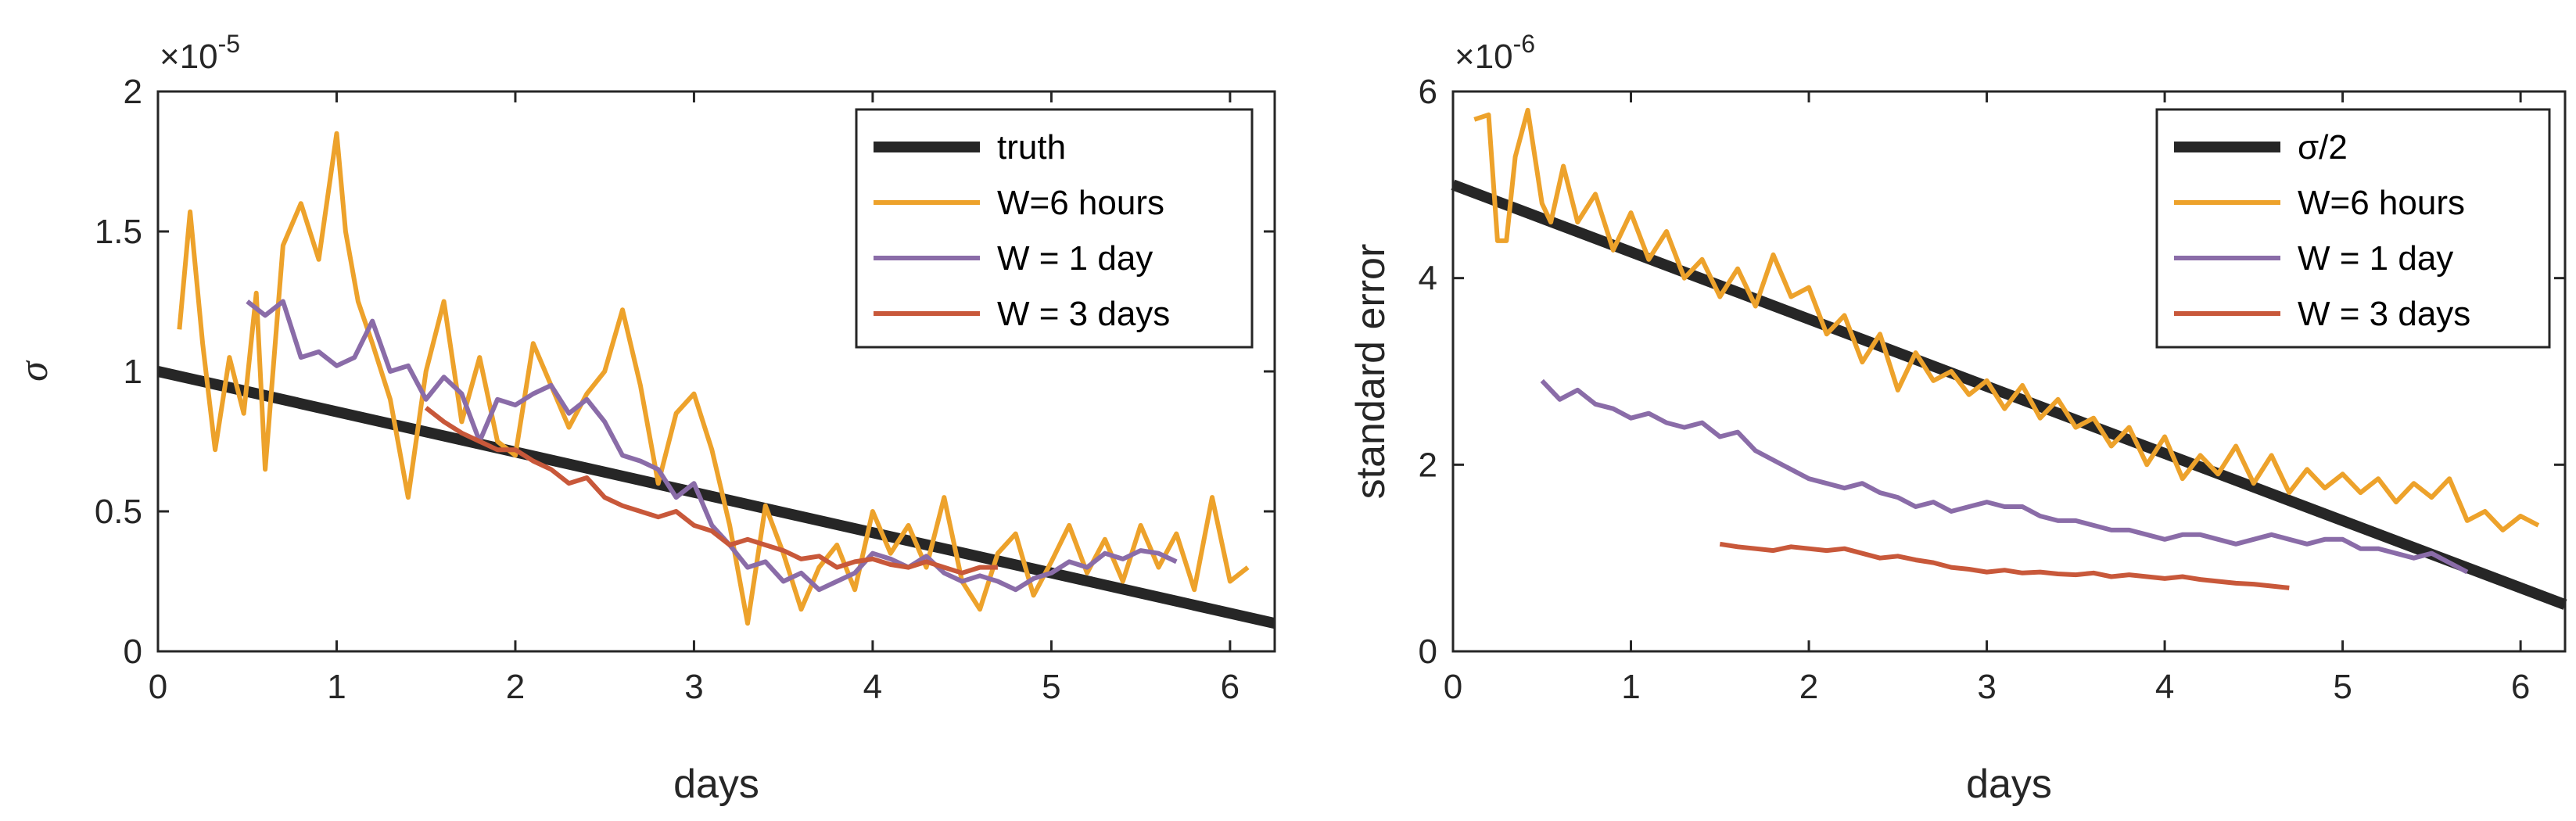 The width and height of the screenshot is (2576, 821). I want to click on y-axis-exponent: ×10⁻⁶, so click(1495, 53).